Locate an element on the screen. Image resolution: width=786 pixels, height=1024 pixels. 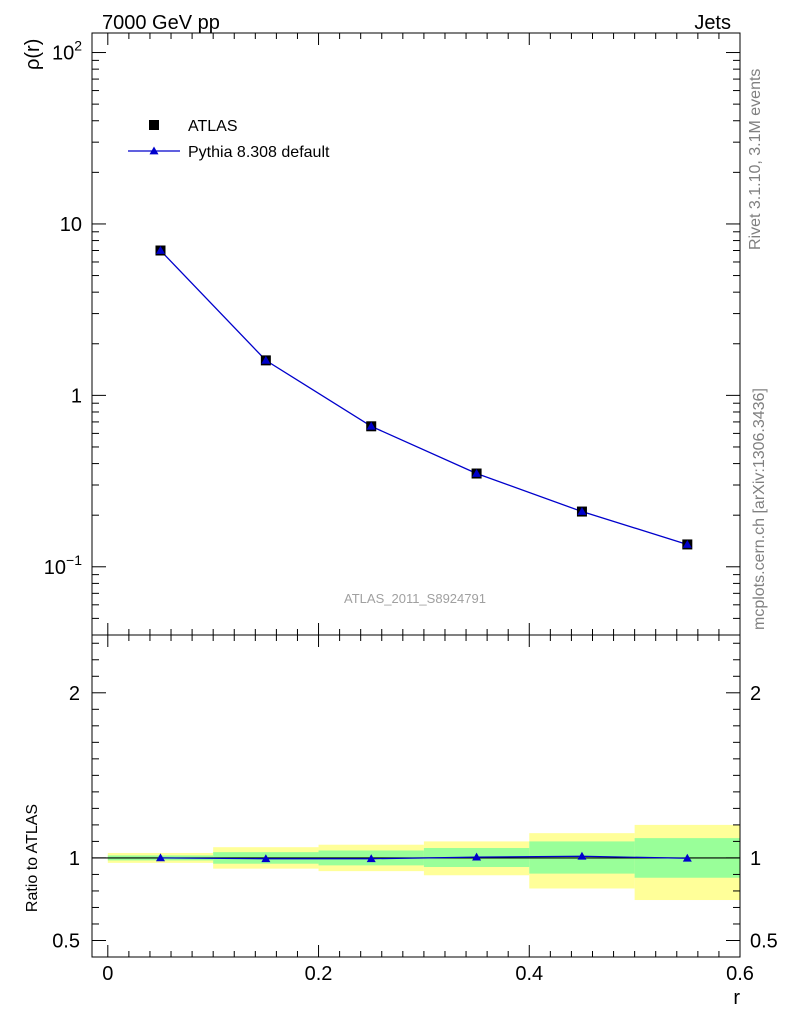
watermark-text: ATLAS_2011_S8924791 is located at coordinates (415, 598).